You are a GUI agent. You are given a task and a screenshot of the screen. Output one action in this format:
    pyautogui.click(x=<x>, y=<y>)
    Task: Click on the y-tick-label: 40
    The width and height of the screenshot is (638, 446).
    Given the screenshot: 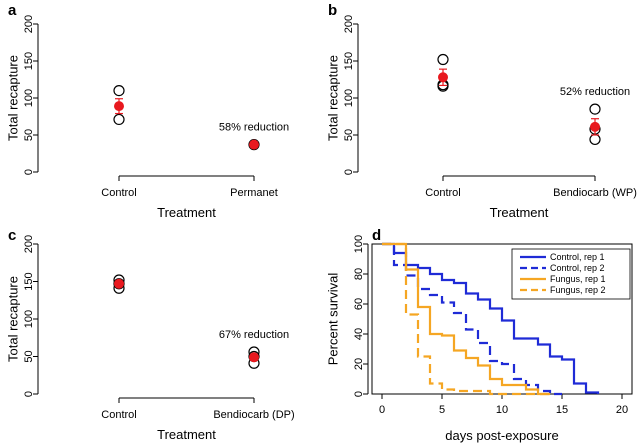 What is the action you would take?
    pyautogui.click(x=359, y=334)
    